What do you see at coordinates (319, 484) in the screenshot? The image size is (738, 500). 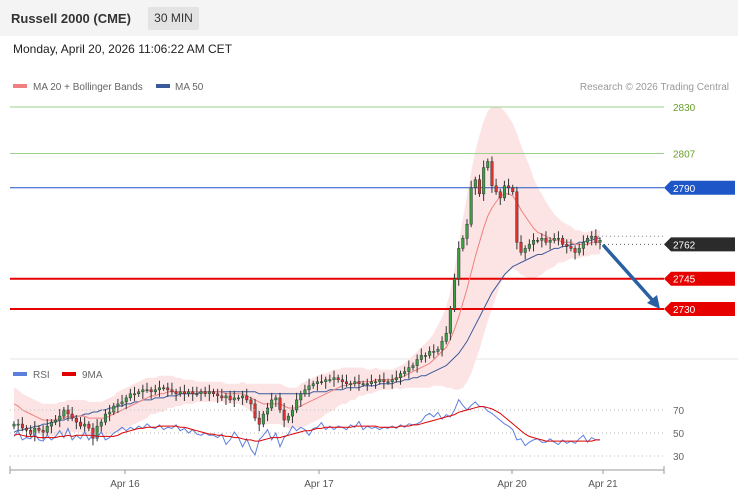 I see `time-label-1: Apr 17` at bounding box center [319, 484].